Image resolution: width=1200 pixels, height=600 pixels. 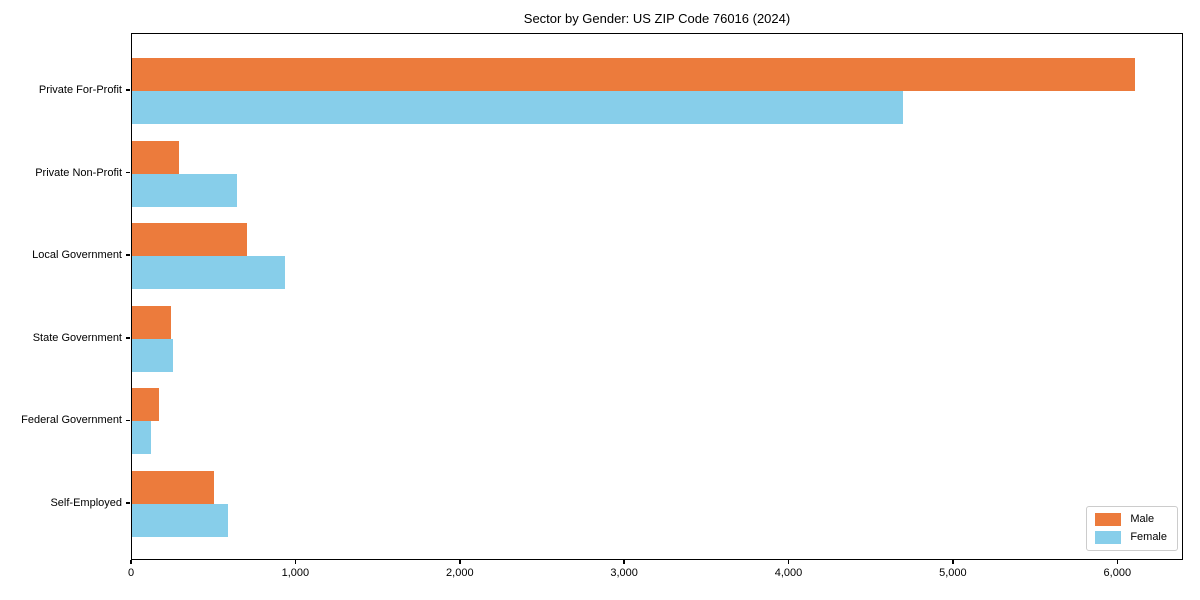 I want to click on y-tick-label: Private For-Profit, so click(x=80, y=90).